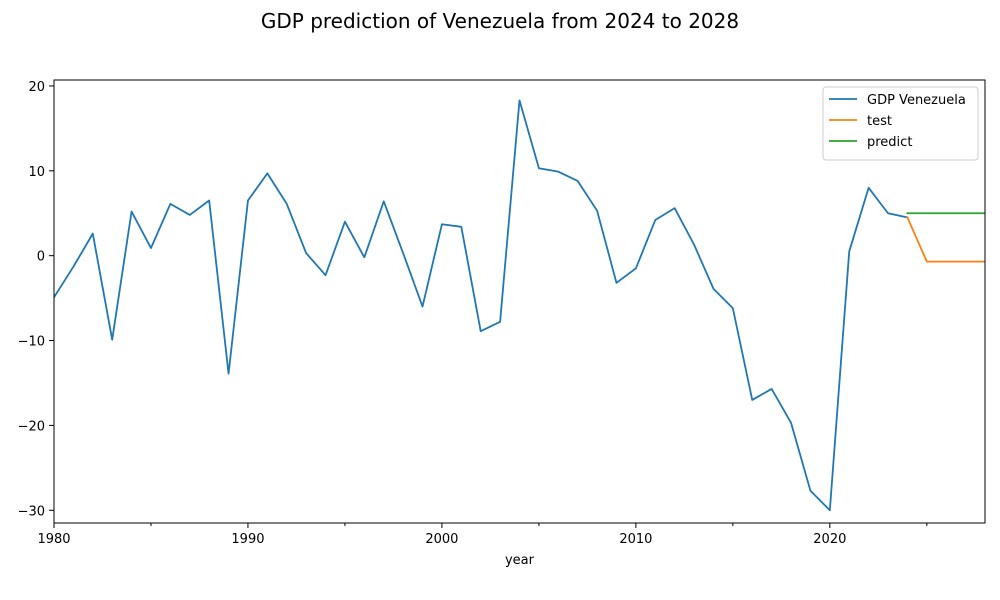 This screenshot has height=600, width=1000. I want to click on legend-label: test, so click(879, 121).